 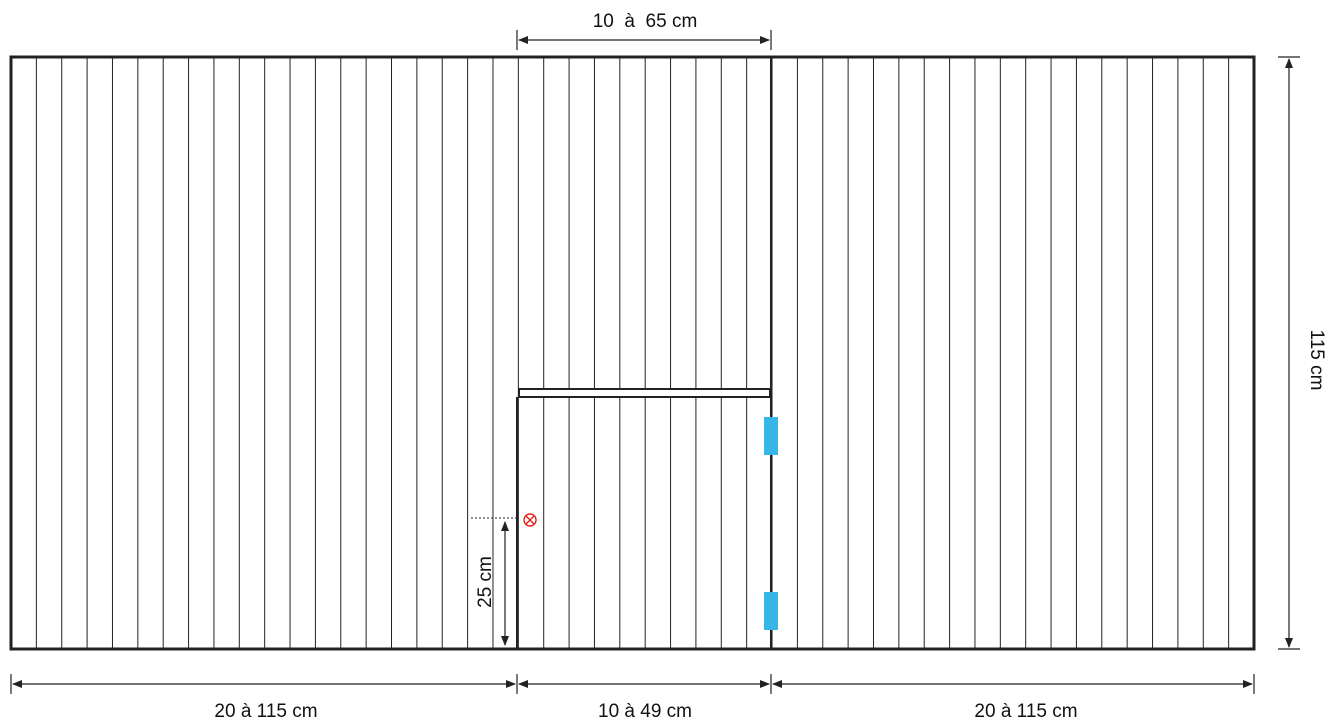 What do you see at coordinates (771, 436) in the screenshot?
I see `hinge-upper` at bounding box center [771, 436].